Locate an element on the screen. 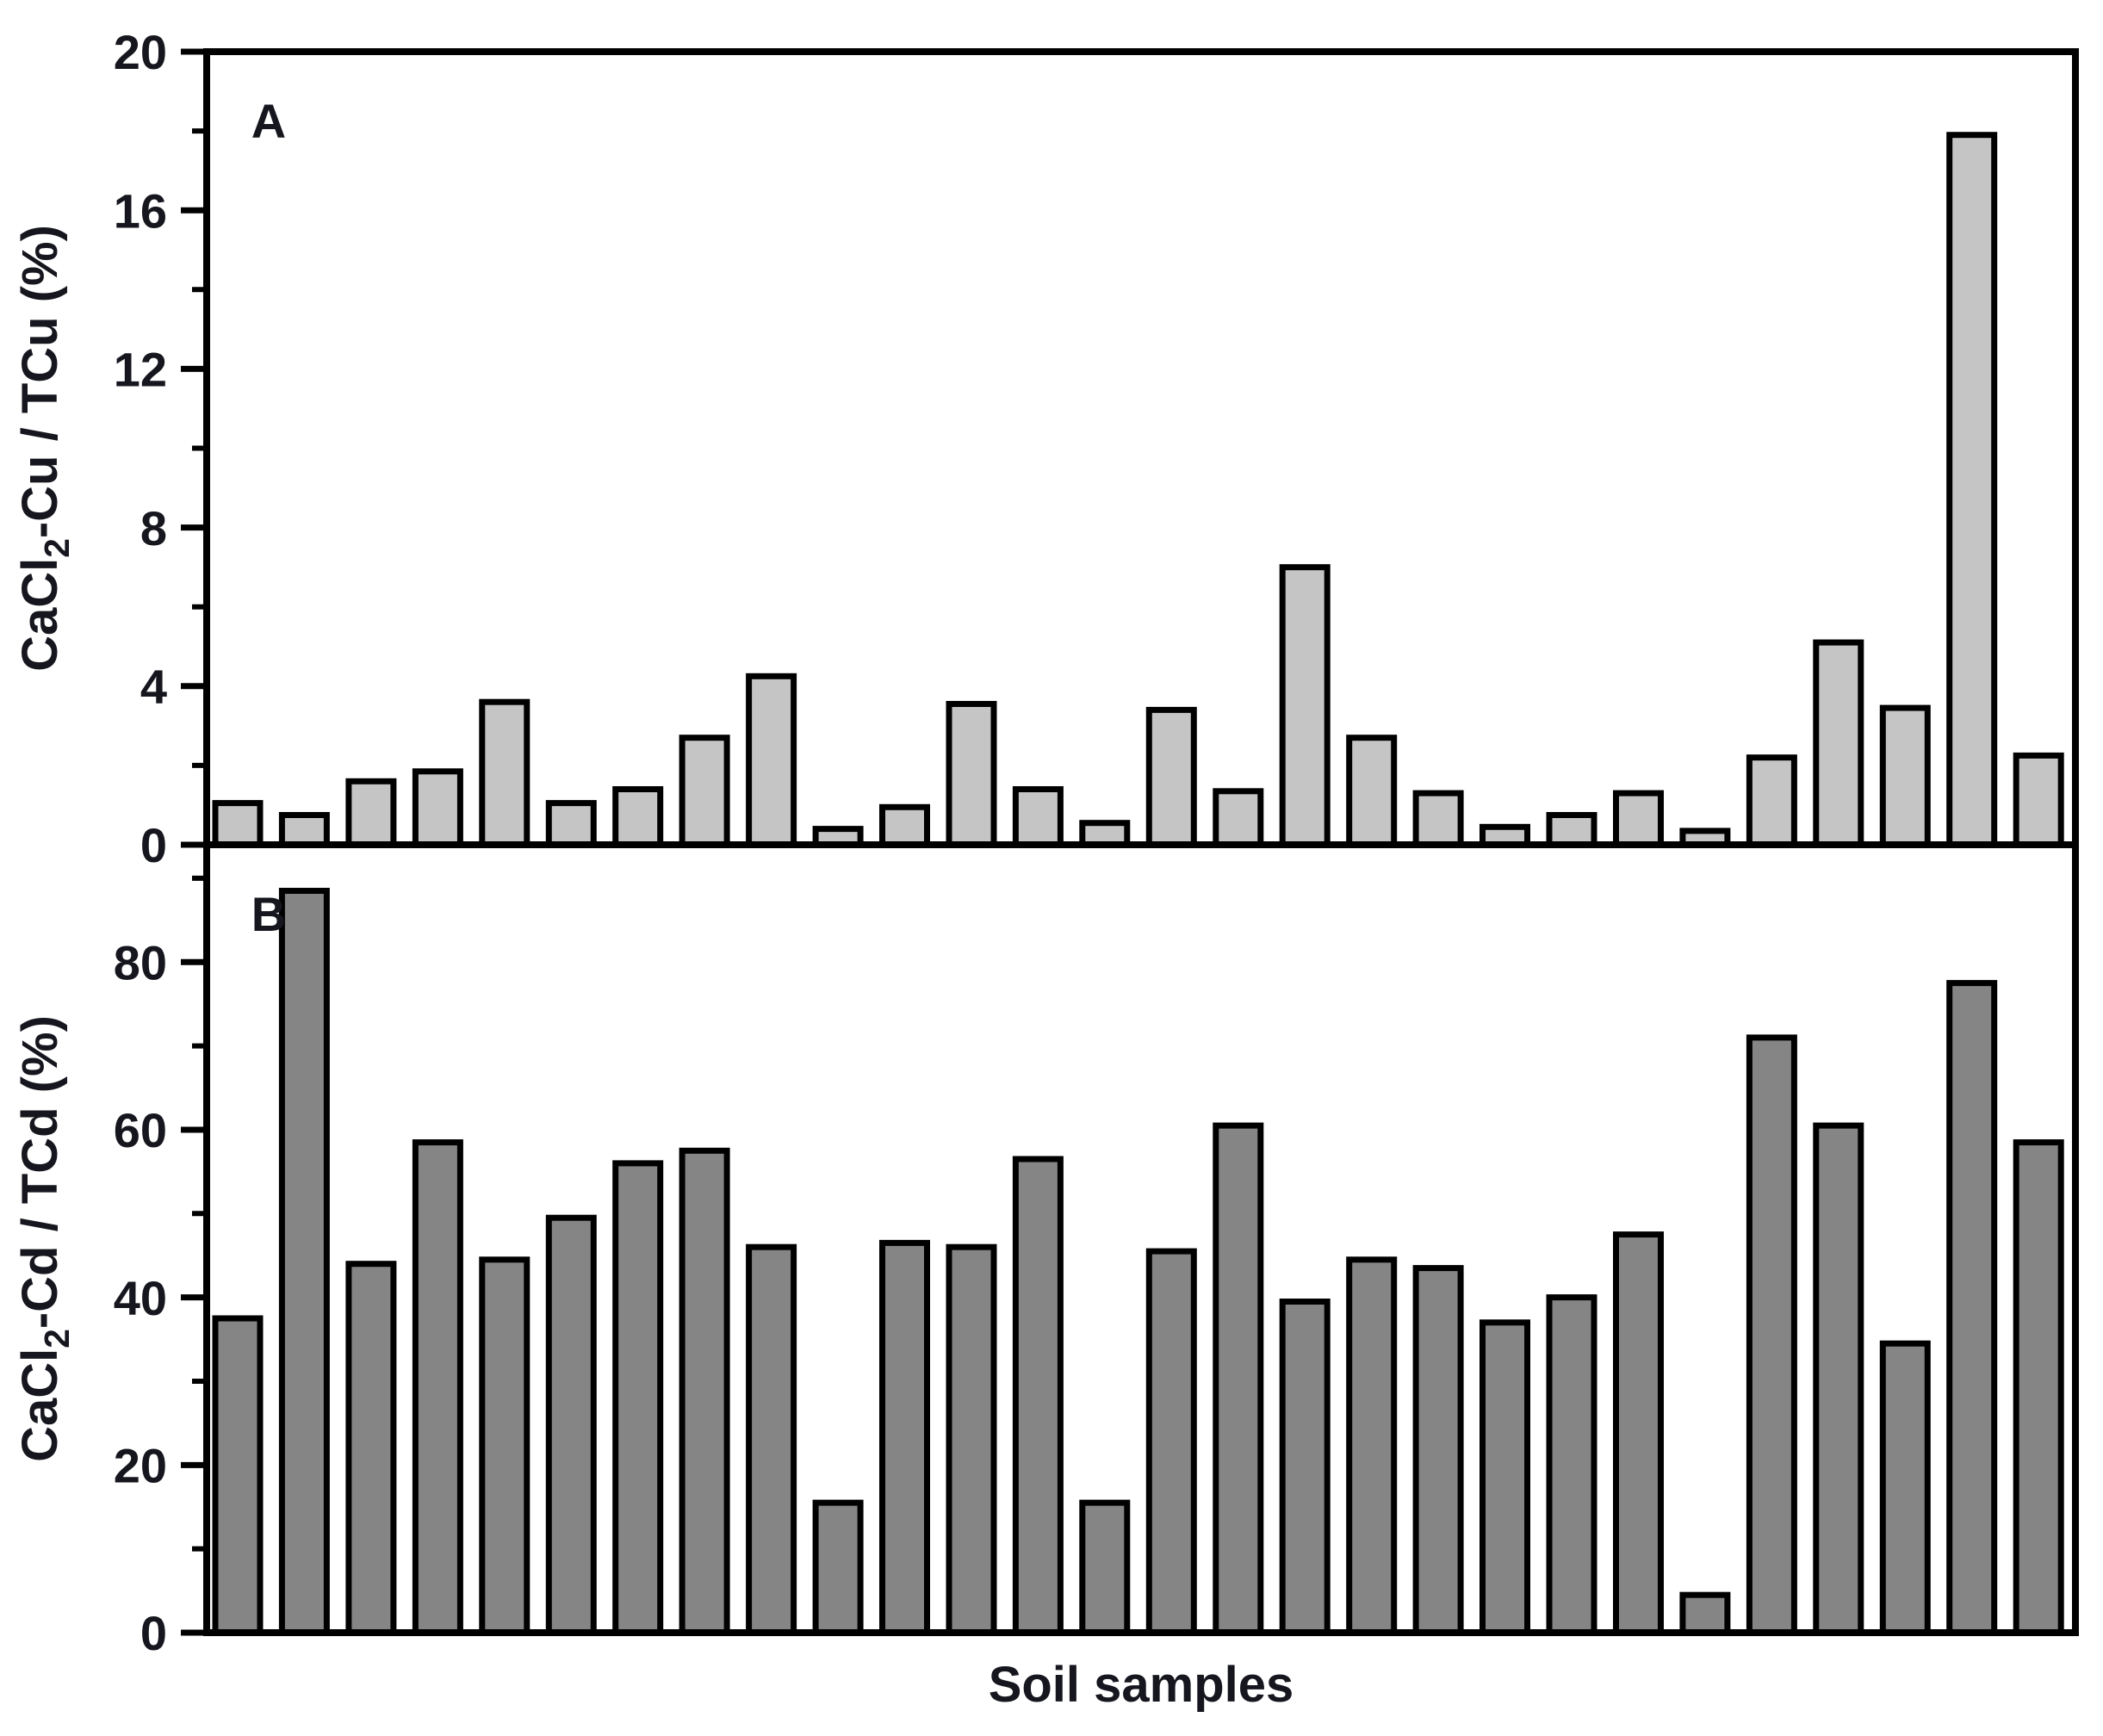 This screenshot has width=2103, height=1736. y-axis-title-panel-A: CaCl2-Cu / TCu (%) is located at coordinates (45, 449).